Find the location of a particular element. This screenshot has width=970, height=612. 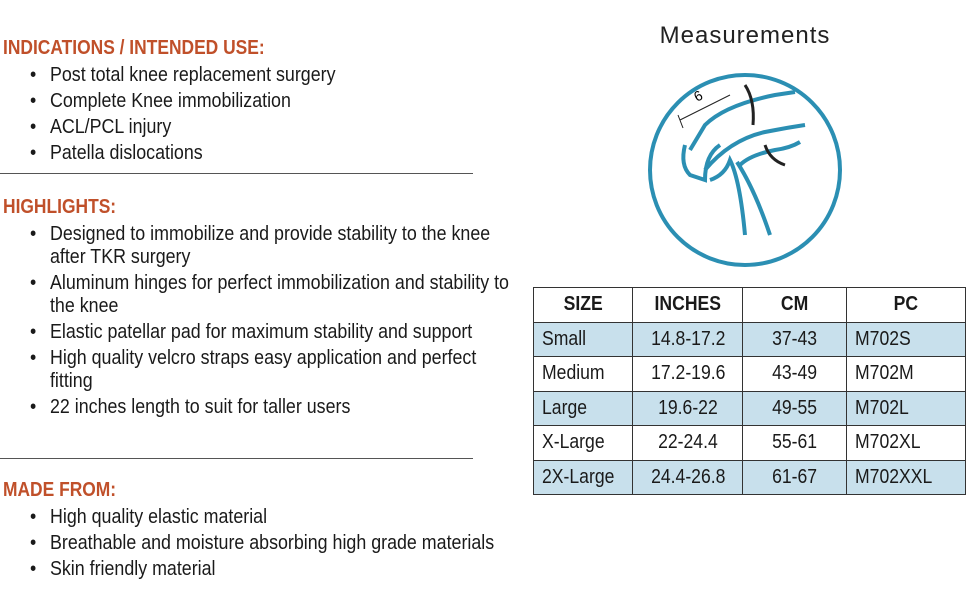

cell-text: 49-55 is located at coordinates (795, 407).